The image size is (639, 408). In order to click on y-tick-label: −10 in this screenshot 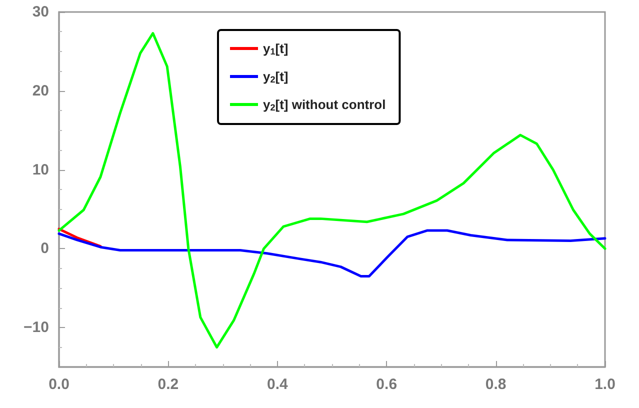, I will do `click(36, 327)`.